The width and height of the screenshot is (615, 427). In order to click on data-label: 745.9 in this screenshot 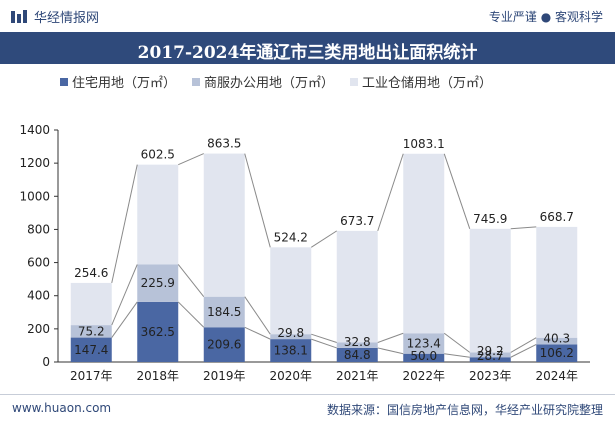, I will do `click(490, 219)`.